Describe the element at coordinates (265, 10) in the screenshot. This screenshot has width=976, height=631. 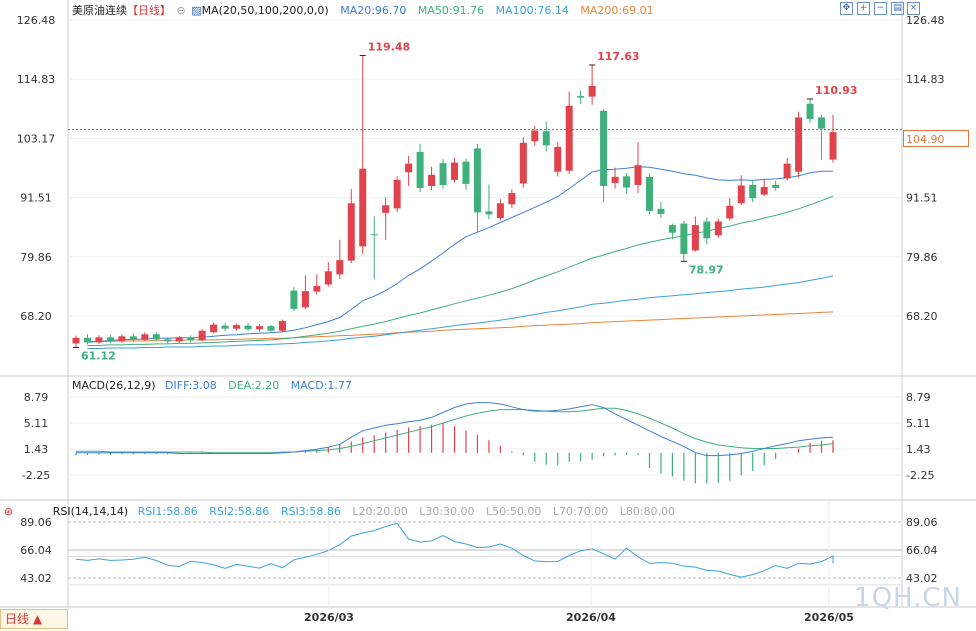
I see `ma-params: MA(20,50,100,200,0,0)` at that location.